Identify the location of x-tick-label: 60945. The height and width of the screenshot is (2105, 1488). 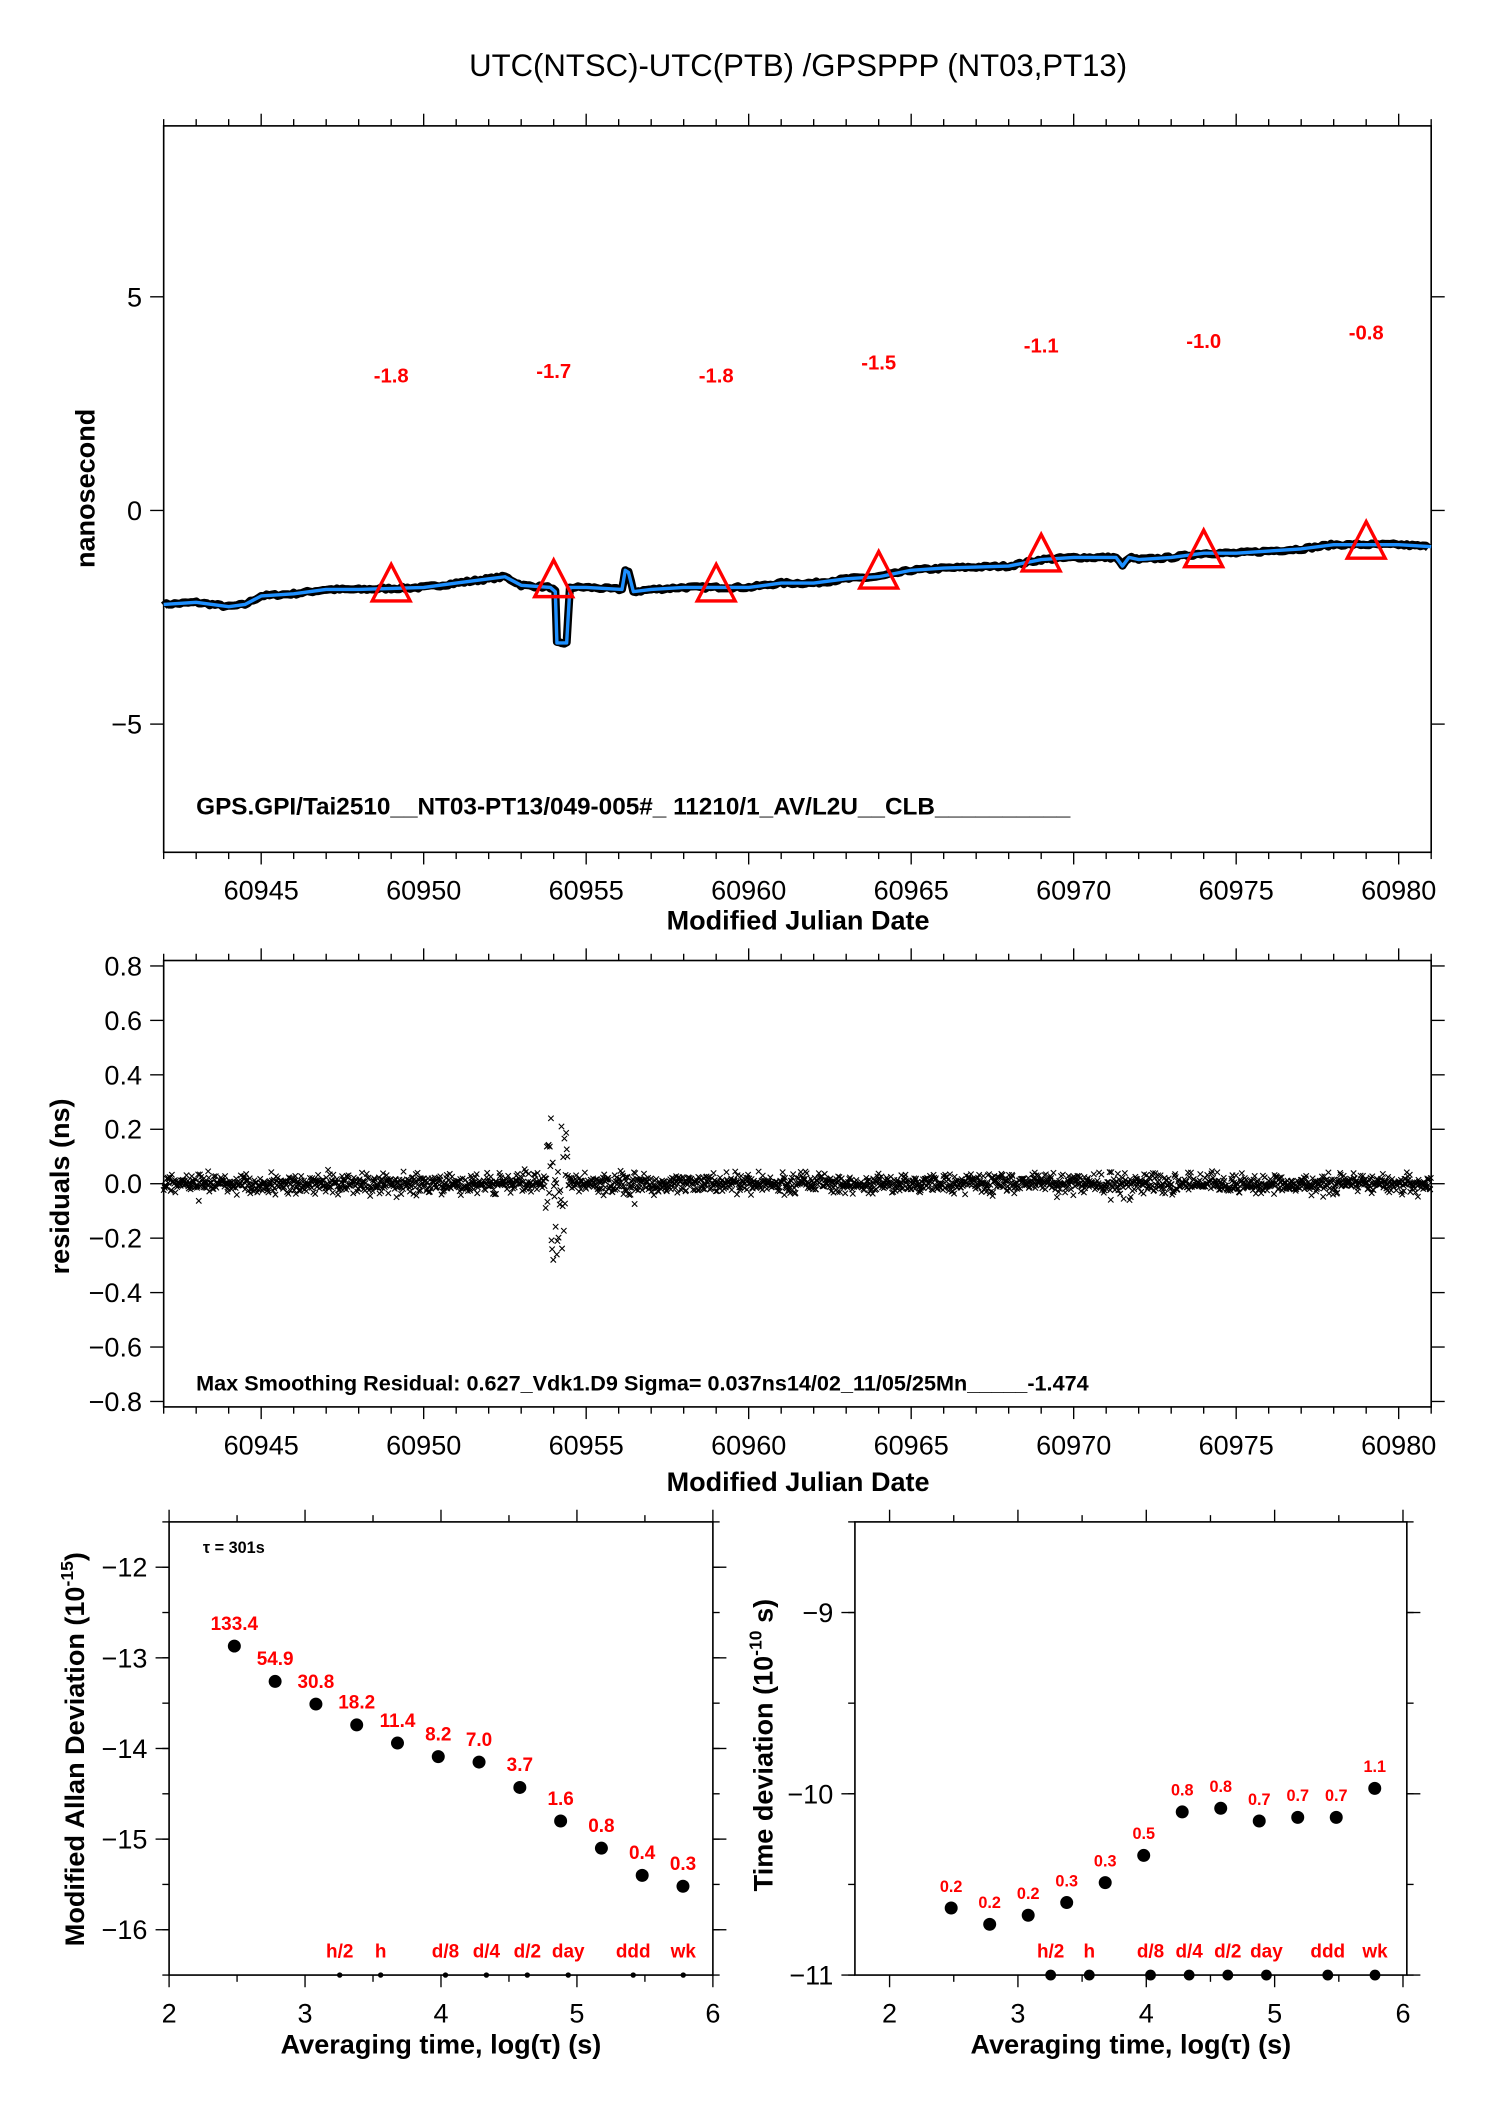
(261, 1445).